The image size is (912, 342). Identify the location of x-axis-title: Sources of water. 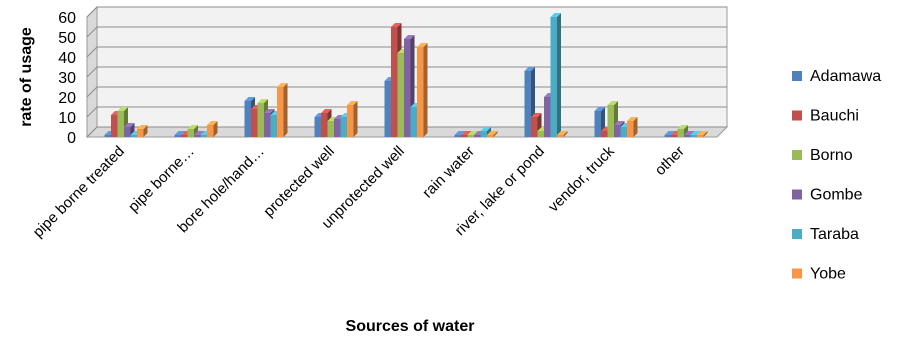
(410, 326).